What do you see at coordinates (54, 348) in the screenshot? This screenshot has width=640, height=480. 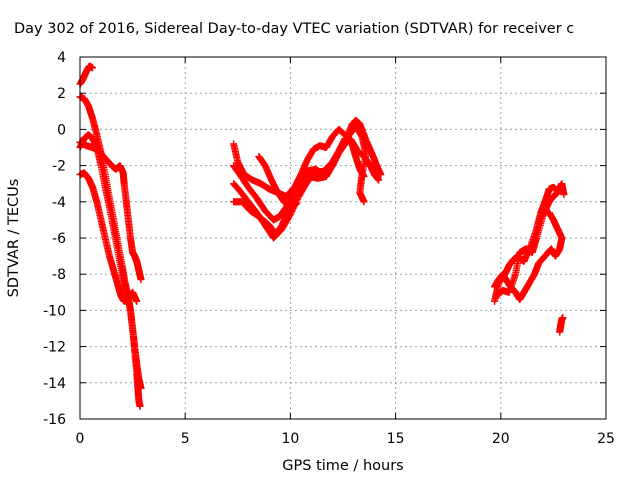 I see `y-tick-label: -12` at bounding box center [54, 348].